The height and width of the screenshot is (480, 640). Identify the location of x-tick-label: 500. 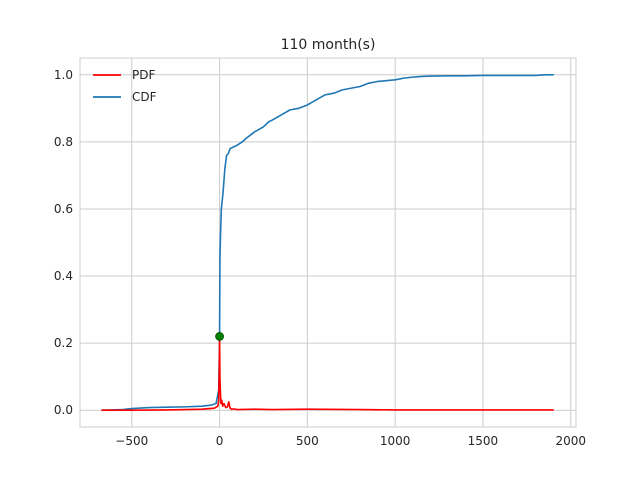
(307, 441).